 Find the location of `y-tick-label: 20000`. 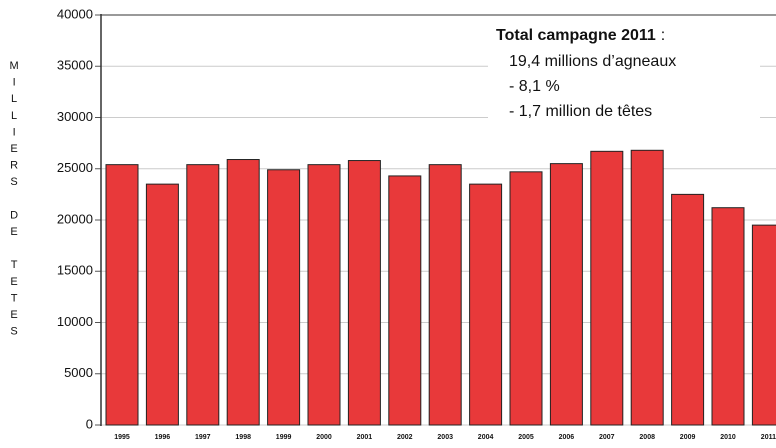

y-tick-label: 20000 is located at coordinates (75, 218).